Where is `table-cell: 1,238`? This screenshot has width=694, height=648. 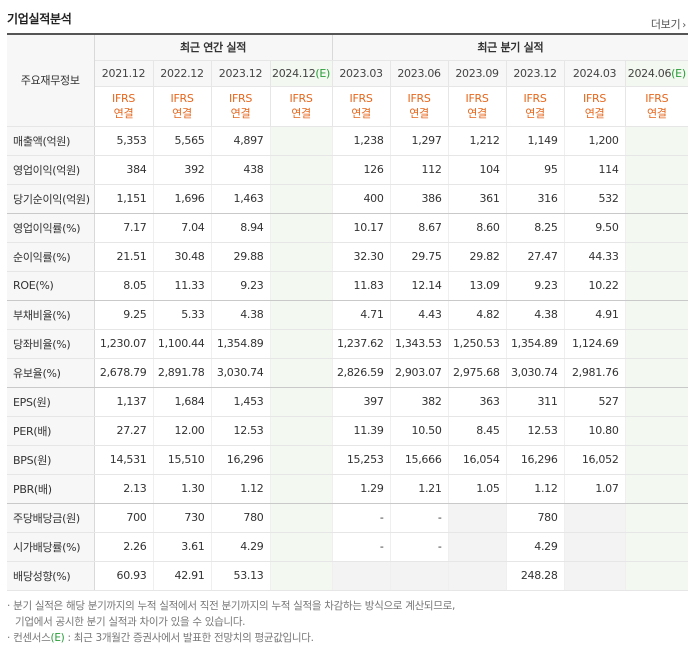 table-cell: 1,238 is located at coordinates (361, 141).